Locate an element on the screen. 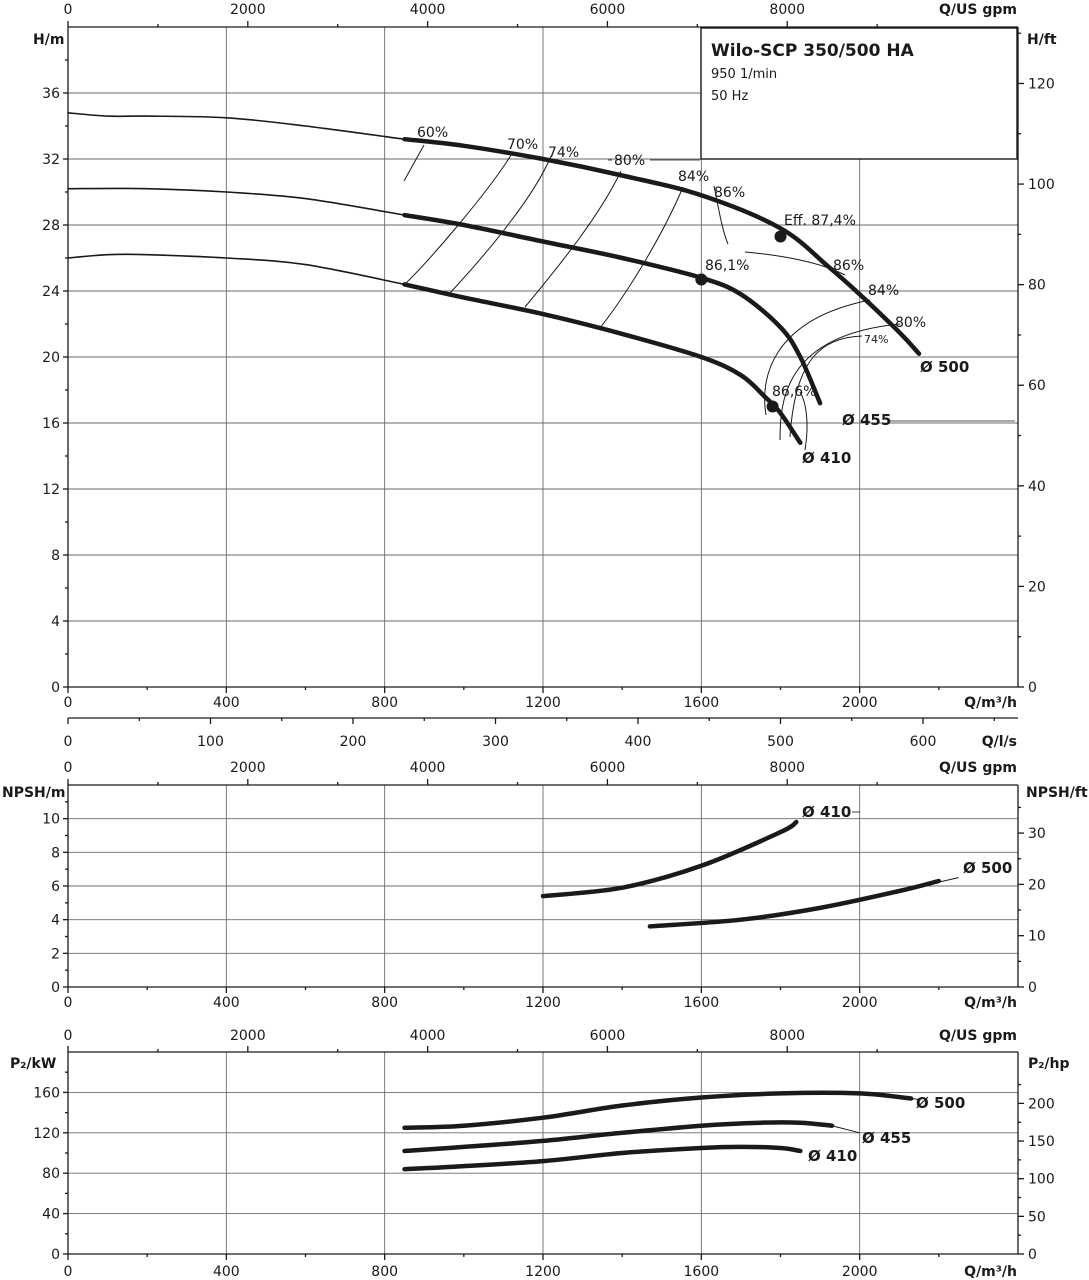  title-box is located at coordinates (859, 93).